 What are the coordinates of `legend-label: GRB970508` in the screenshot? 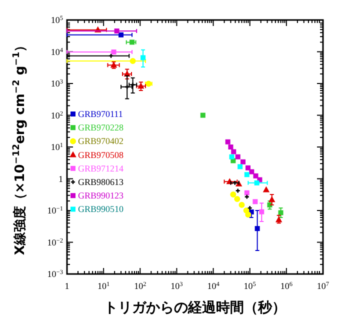 It's located at (101, 155).